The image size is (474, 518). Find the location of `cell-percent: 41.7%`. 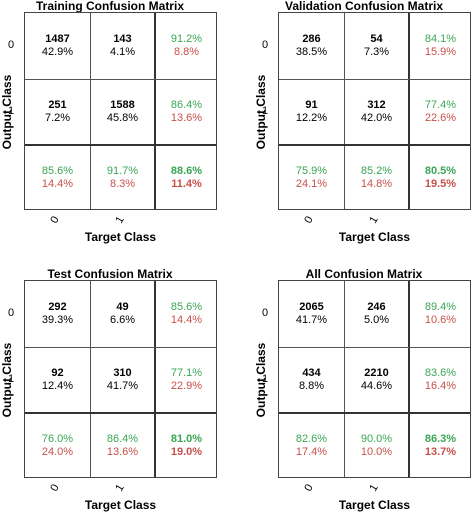

cell-percent: 41.7% is located at coordinates (311, 320).